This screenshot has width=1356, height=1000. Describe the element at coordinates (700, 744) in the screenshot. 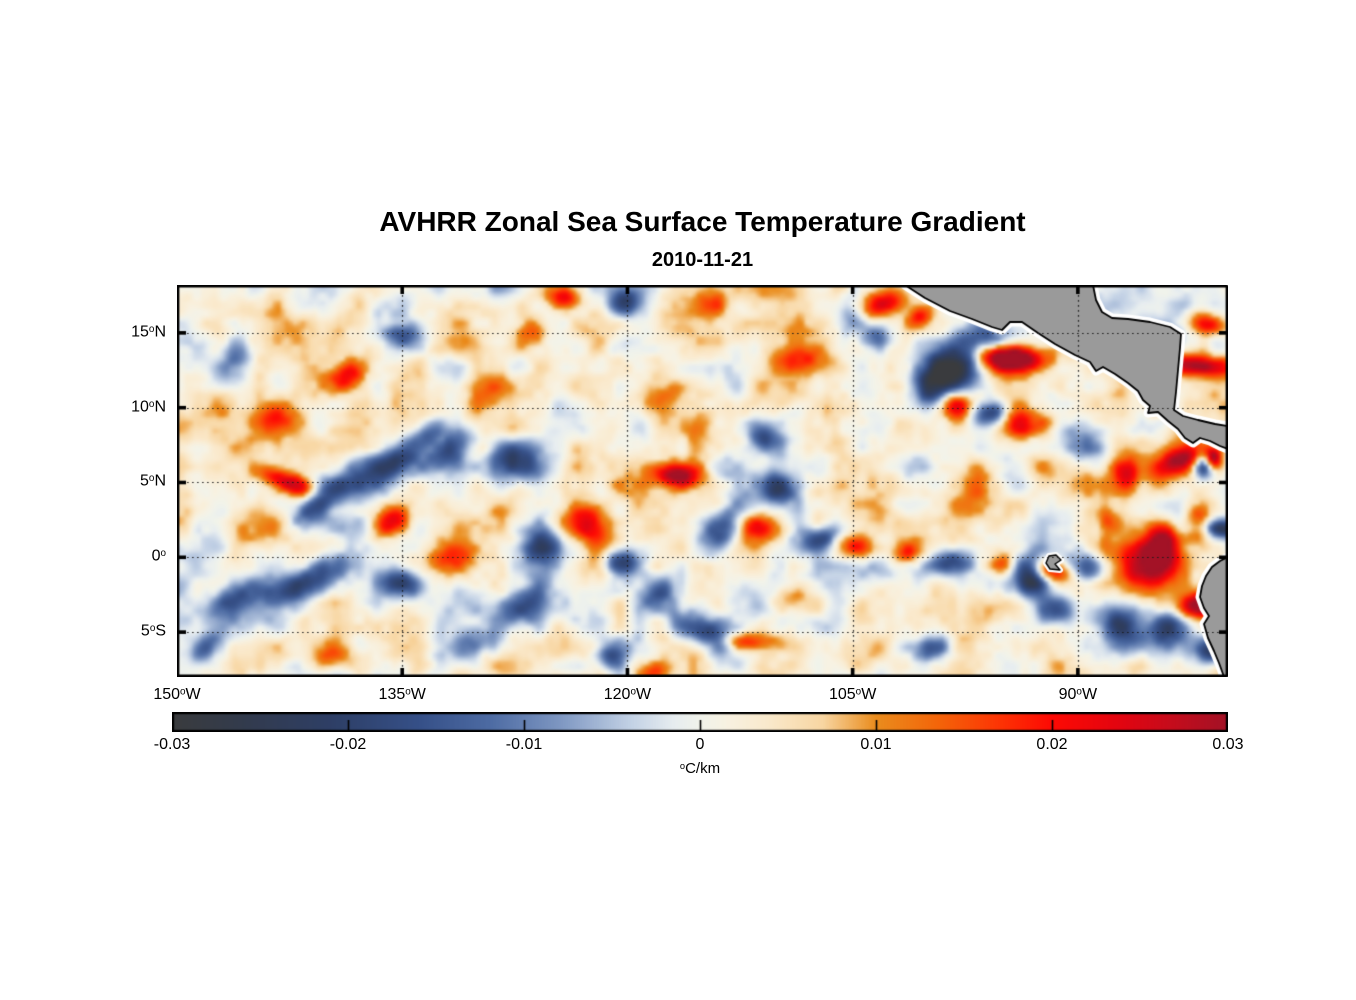

I see `colorbar-tick-label: 0` at that location.